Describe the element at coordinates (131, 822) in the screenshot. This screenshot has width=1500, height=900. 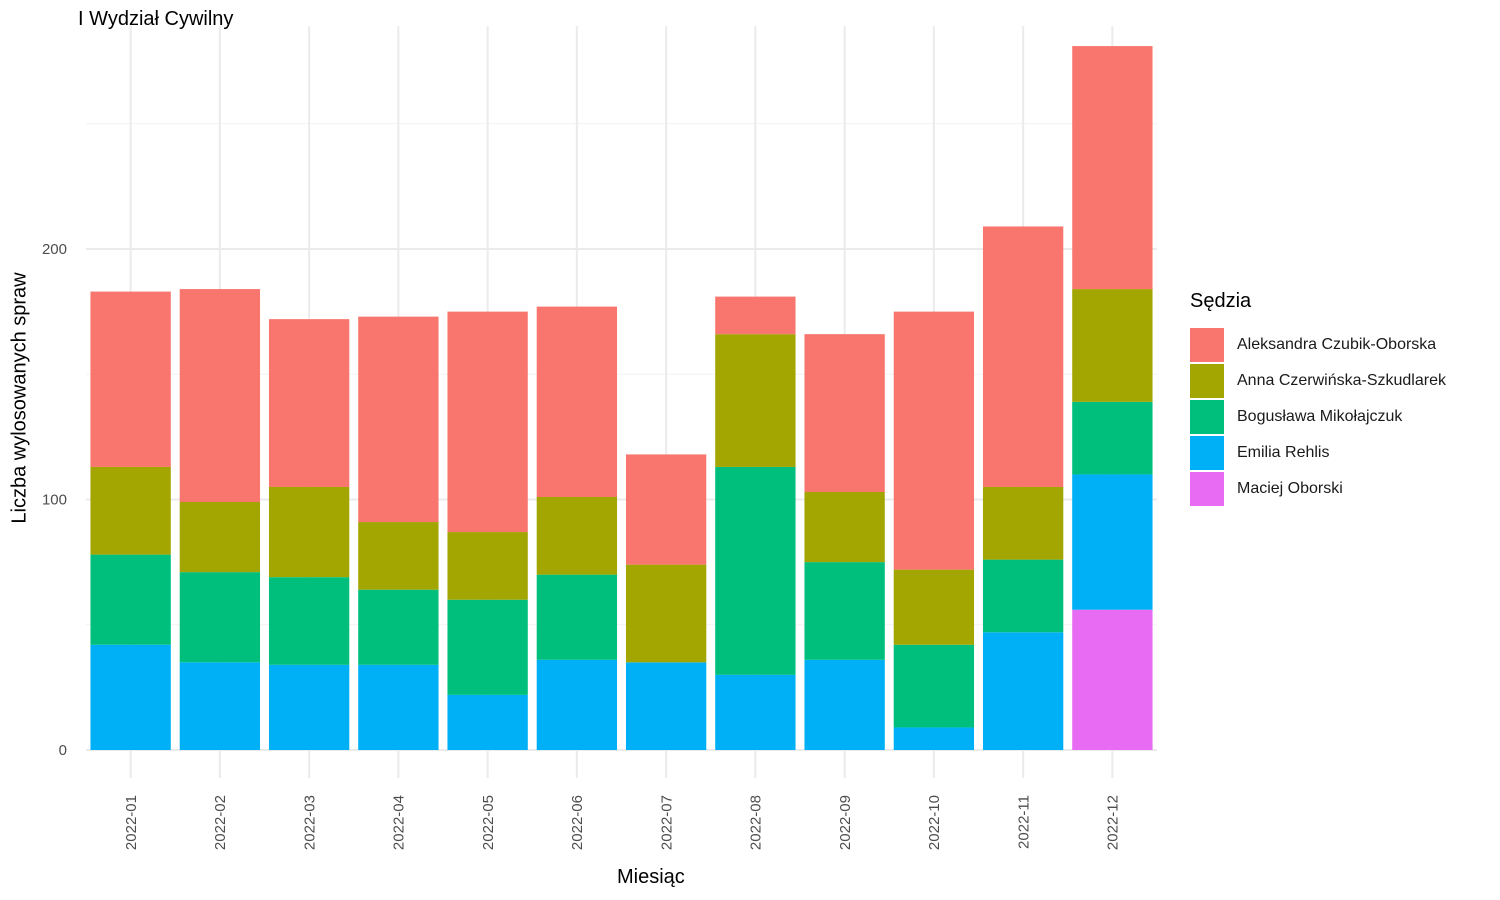
I see `x-tick-label: 2022-01` at that location.